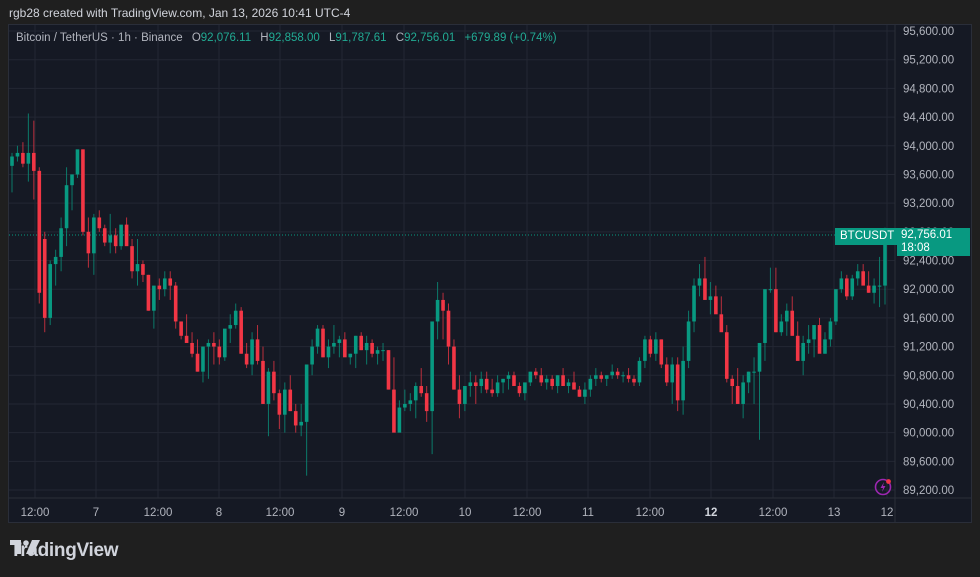  What do you see at coordinates (928, 89) in the screenshot?
I see `price-axis-label: 94,800.00` at bounding box center [928, 89].